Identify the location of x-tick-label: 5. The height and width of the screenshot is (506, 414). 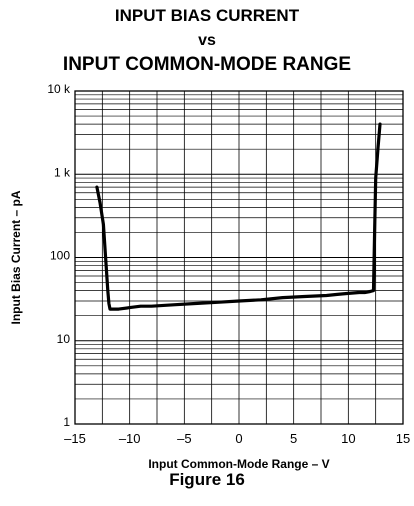
(293, 438).